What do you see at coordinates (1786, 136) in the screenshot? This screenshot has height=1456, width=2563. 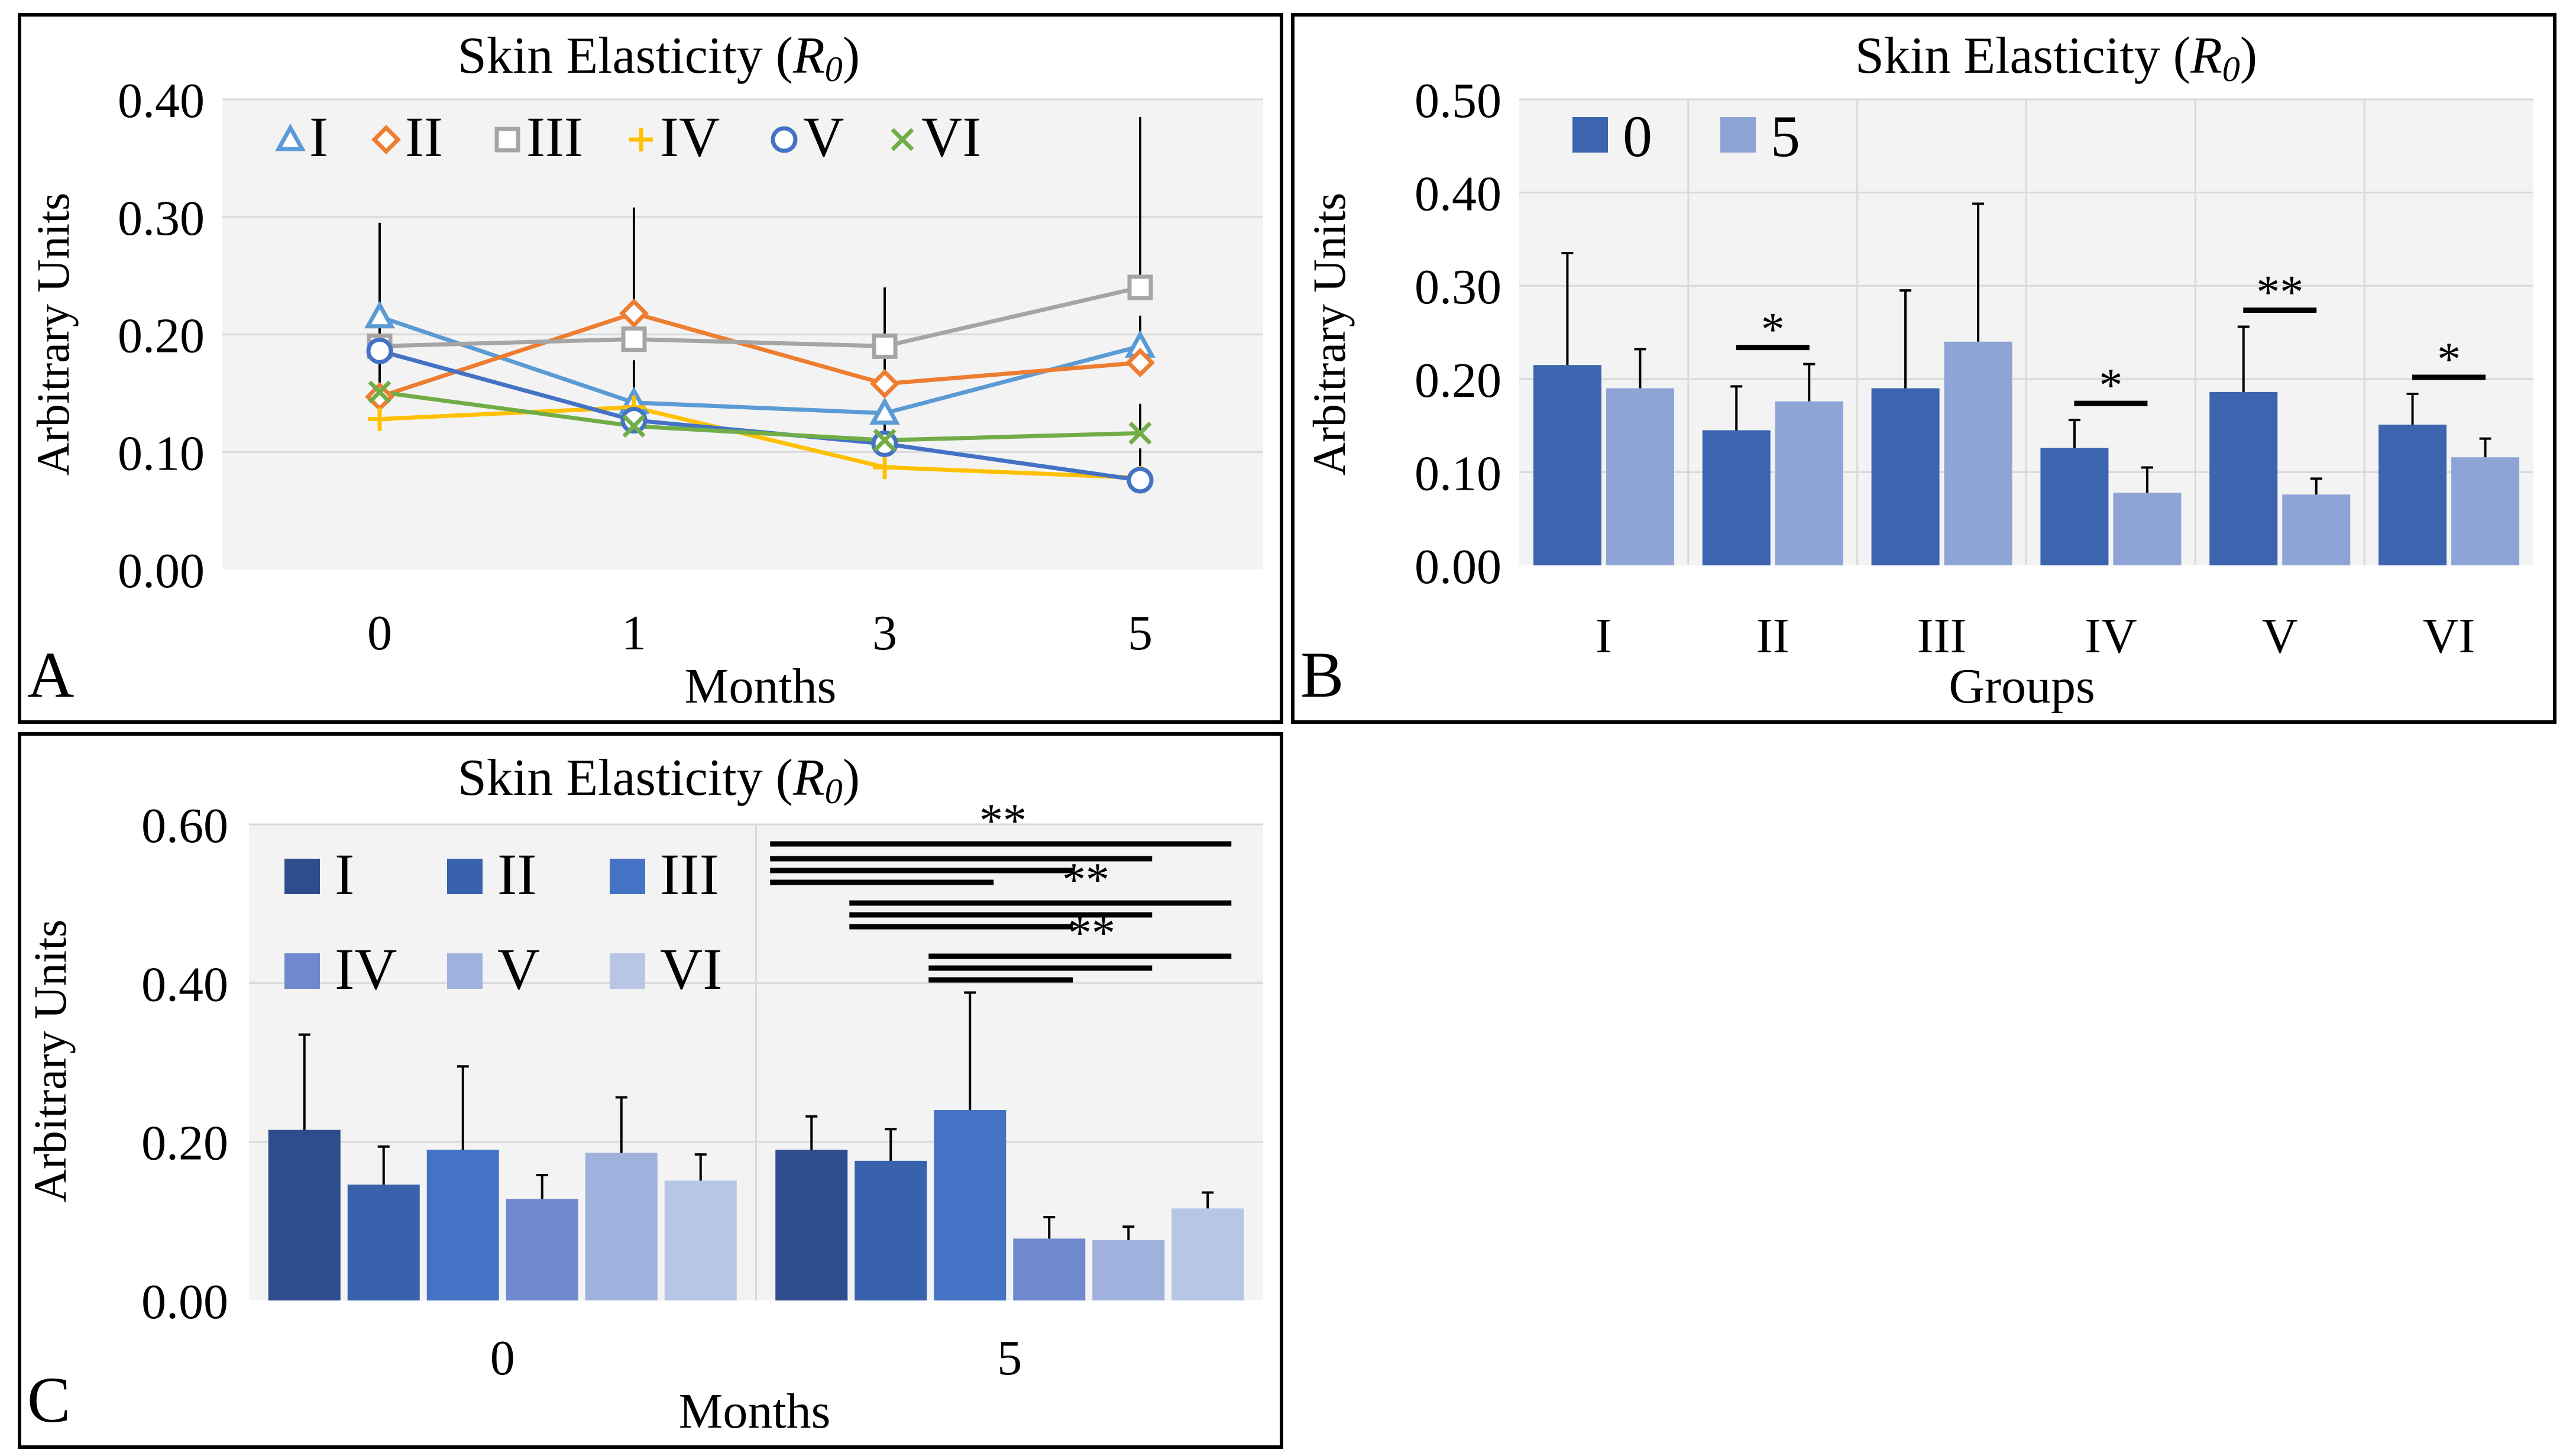 I see `legend-label: 5` at bounding box center [1786, 136].